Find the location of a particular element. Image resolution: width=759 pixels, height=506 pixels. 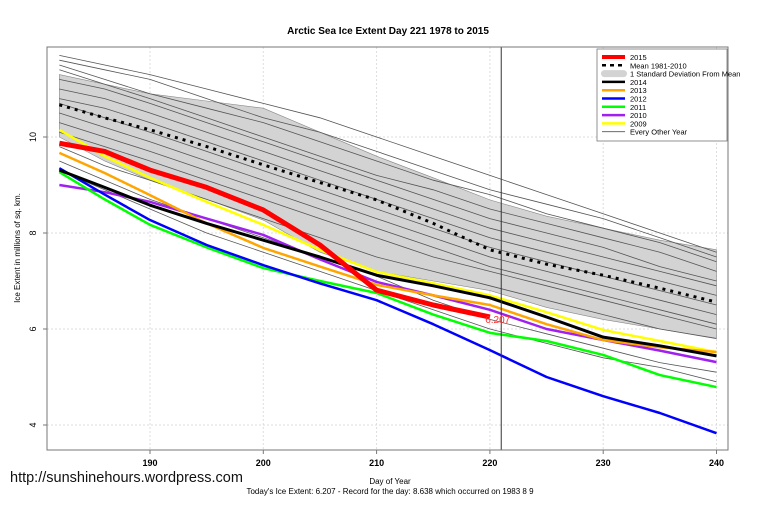

y-tick-label: 4 is located at coordinates (33, 424).